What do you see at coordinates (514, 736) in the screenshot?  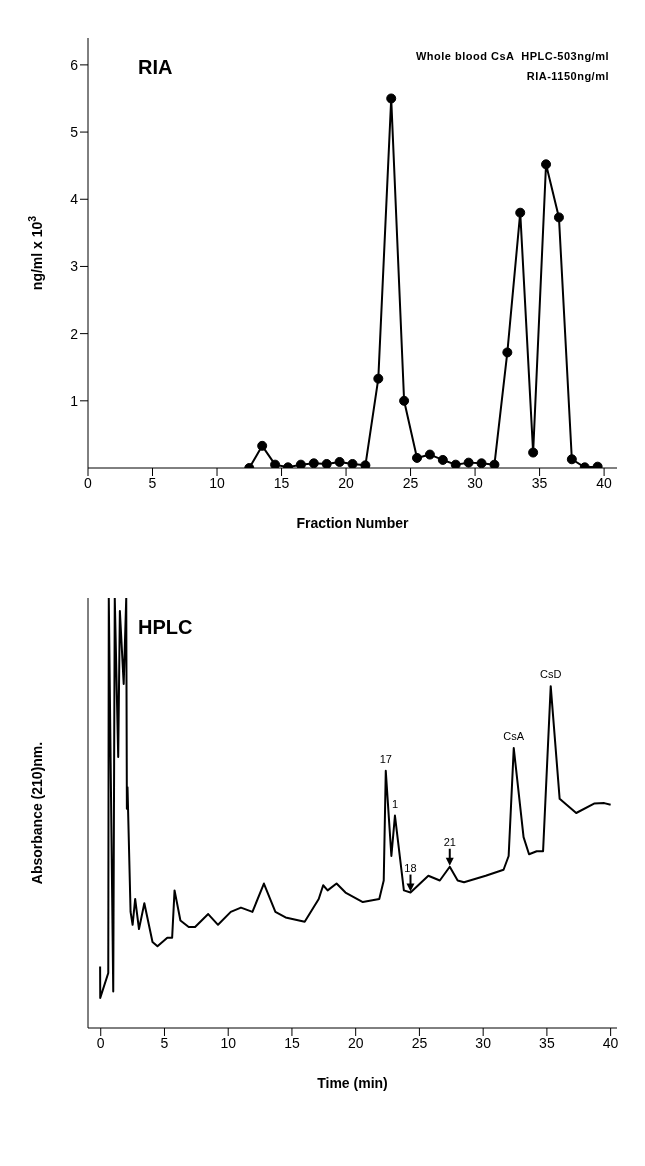 I see `annotation: CsA` at bounding box center [514, 736].